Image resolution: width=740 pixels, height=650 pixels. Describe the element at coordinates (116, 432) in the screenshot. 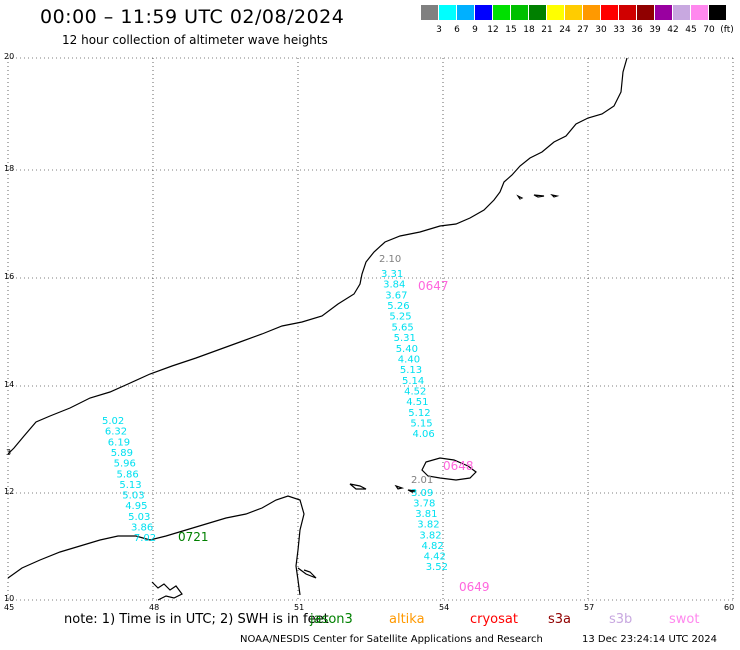

I see `wave-height-value: 6.32` at that location.